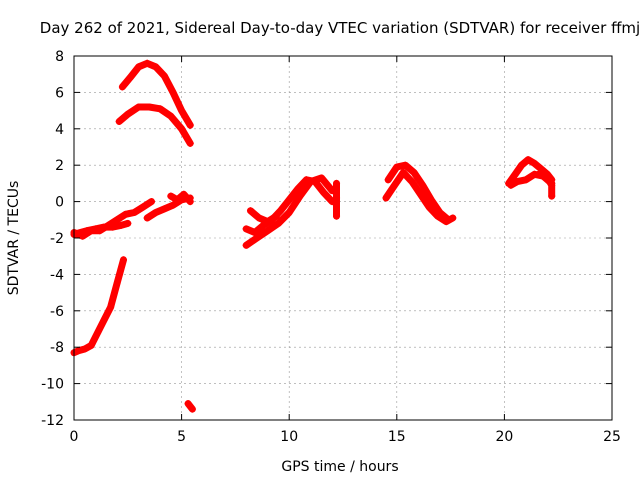  Describe the element at coordinates (57, 275) in the screenshot. I see `y-tick-label-4: -4` at that location.